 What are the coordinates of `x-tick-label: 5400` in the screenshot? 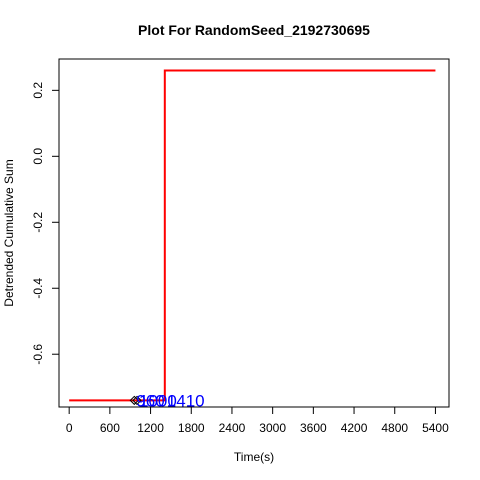 It's located at (435, 428).